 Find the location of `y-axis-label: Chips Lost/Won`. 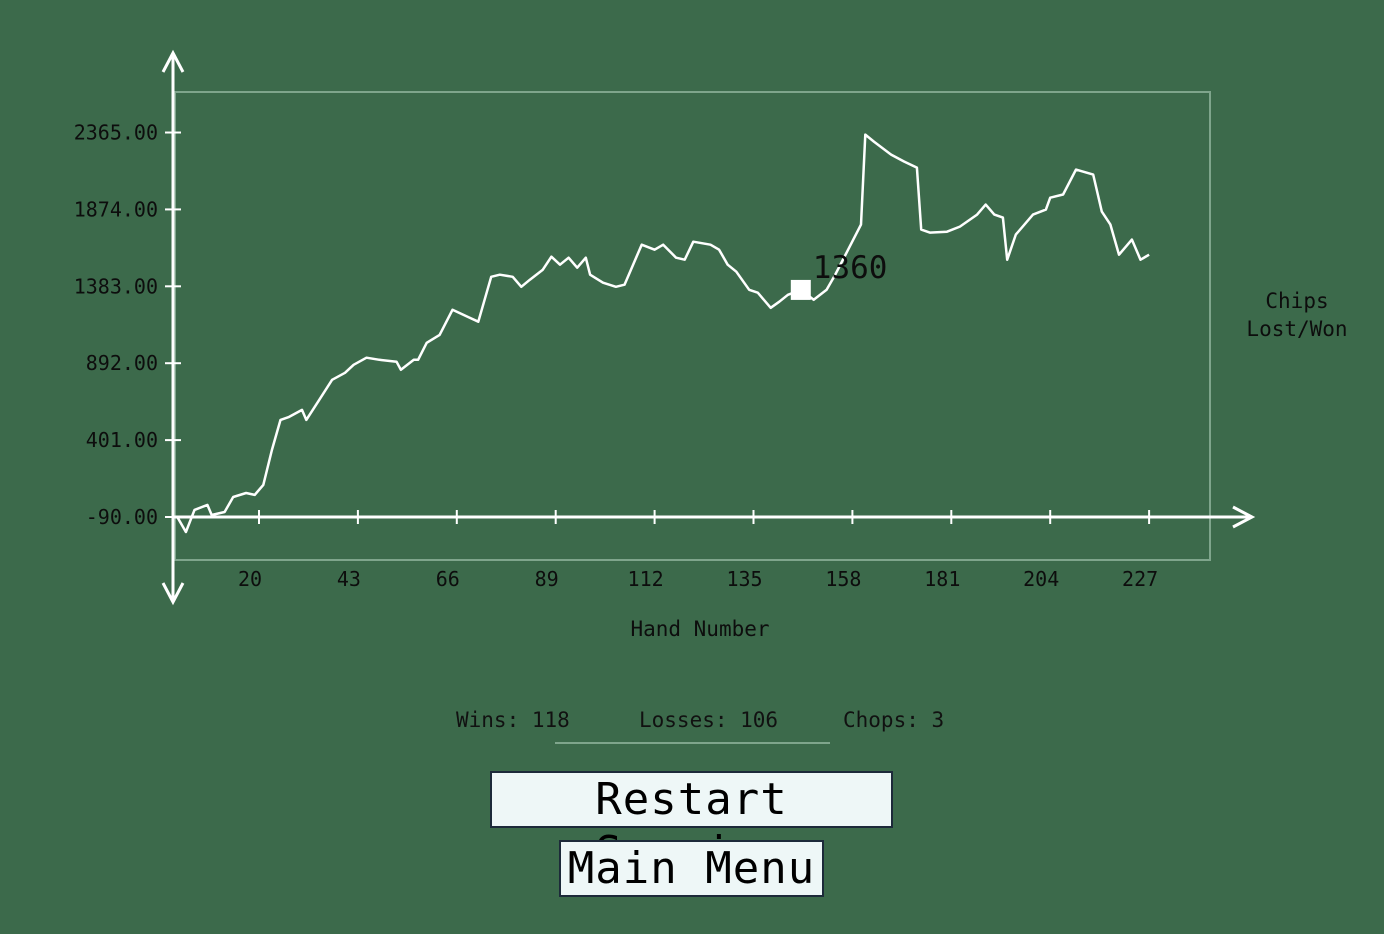

y-axis-label: Chips Lost/Won is located at coordinates (1296, 315).